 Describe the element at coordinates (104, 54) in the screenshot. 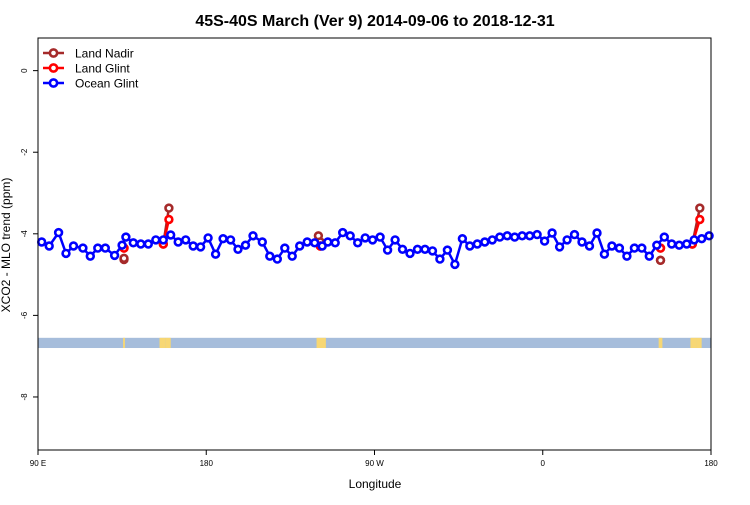

I see `legend-label: Land Nadir` at that location.